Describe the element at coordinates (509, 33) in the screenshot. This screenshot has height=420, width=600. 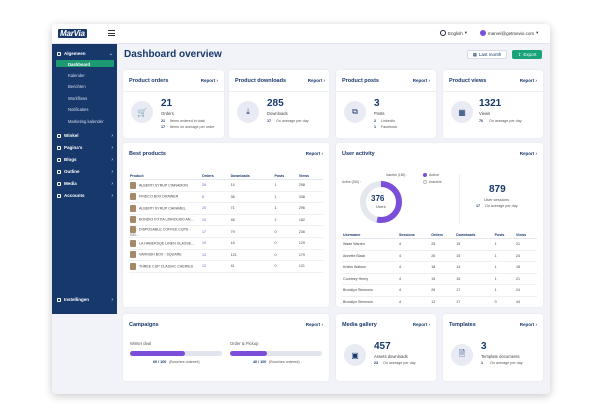
I see `account-menu: marvel@getmevio.com ▾` at that location.